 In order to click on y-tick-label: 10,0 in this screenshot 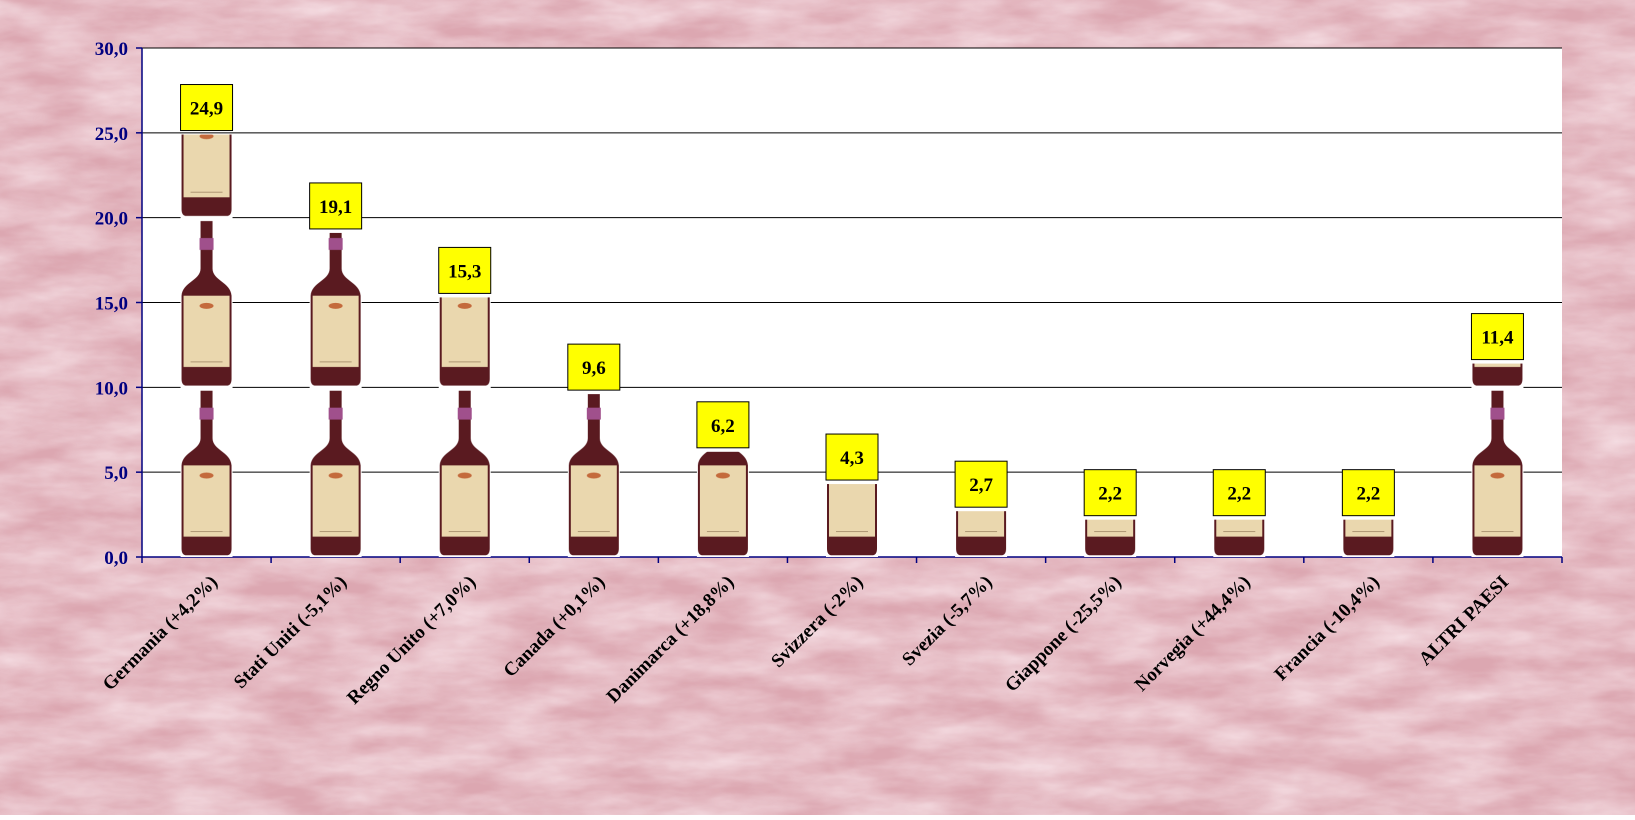, I will do `click(111, 388)`.